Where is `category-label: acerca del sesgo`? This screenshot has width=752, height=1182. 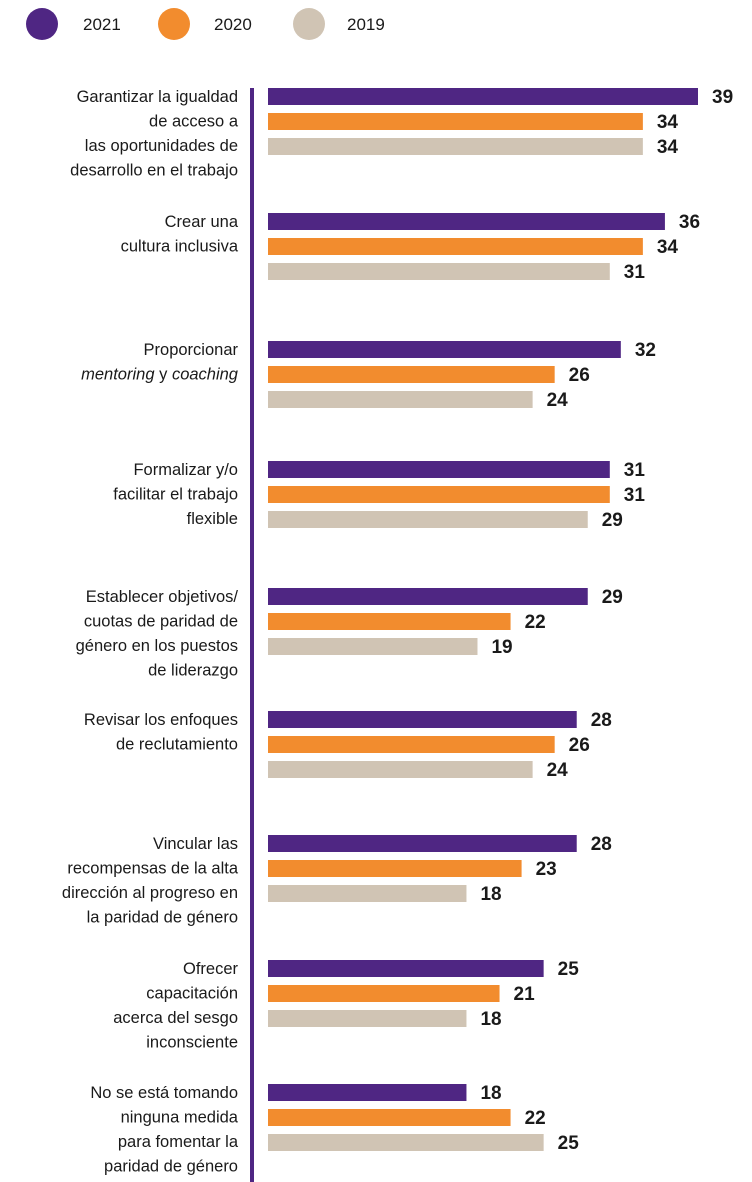 category-label: acerca del sesgo is located at coordinates (175, 1018).